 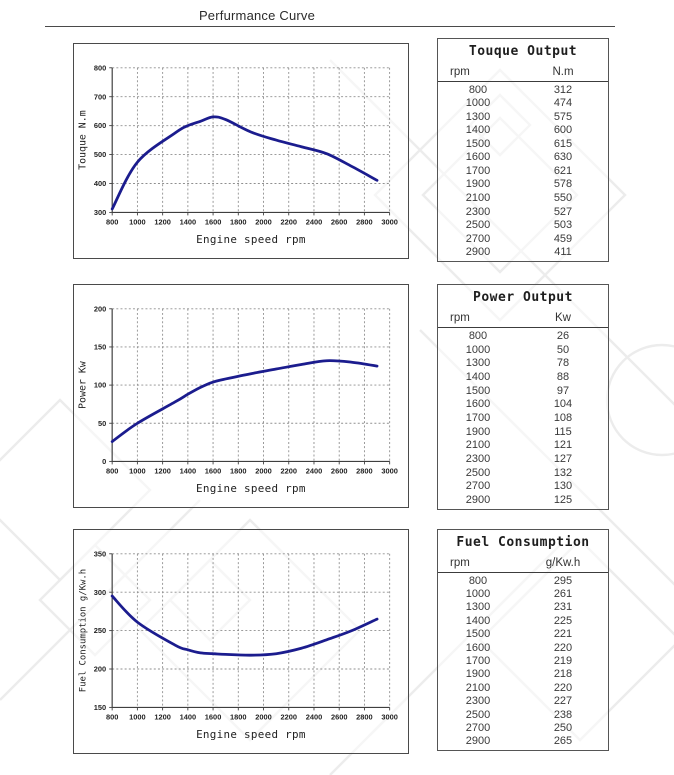 What do you see at coordinates (523, 72) in the screenshot?
I see `table-header: rpm N.m` at bounding box center [523, 72].